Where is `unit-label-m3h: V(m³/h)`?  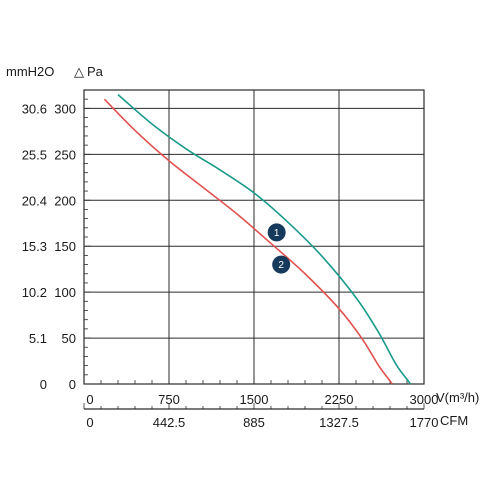
unit-label-m3h: V(m³/h) is located at coordinates (457, 397).